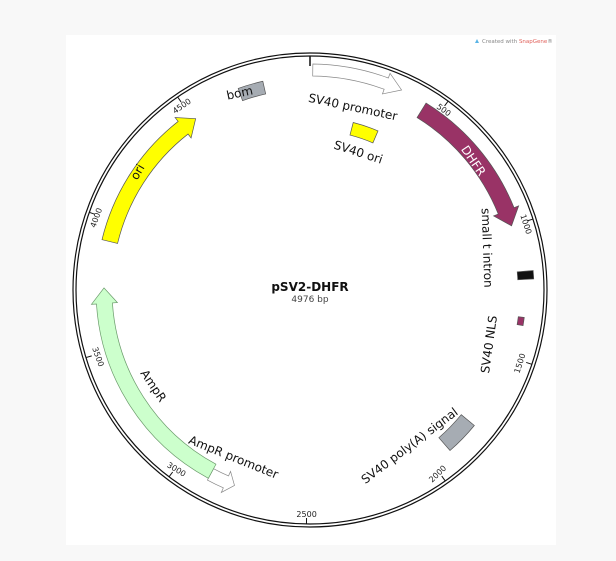 This screenshot has height=561, width=616. What do you see at coordinates (517, 41) in the screenshot?
I see `svg-text: Created with SnapGene®` at bounding box center [517, 41].